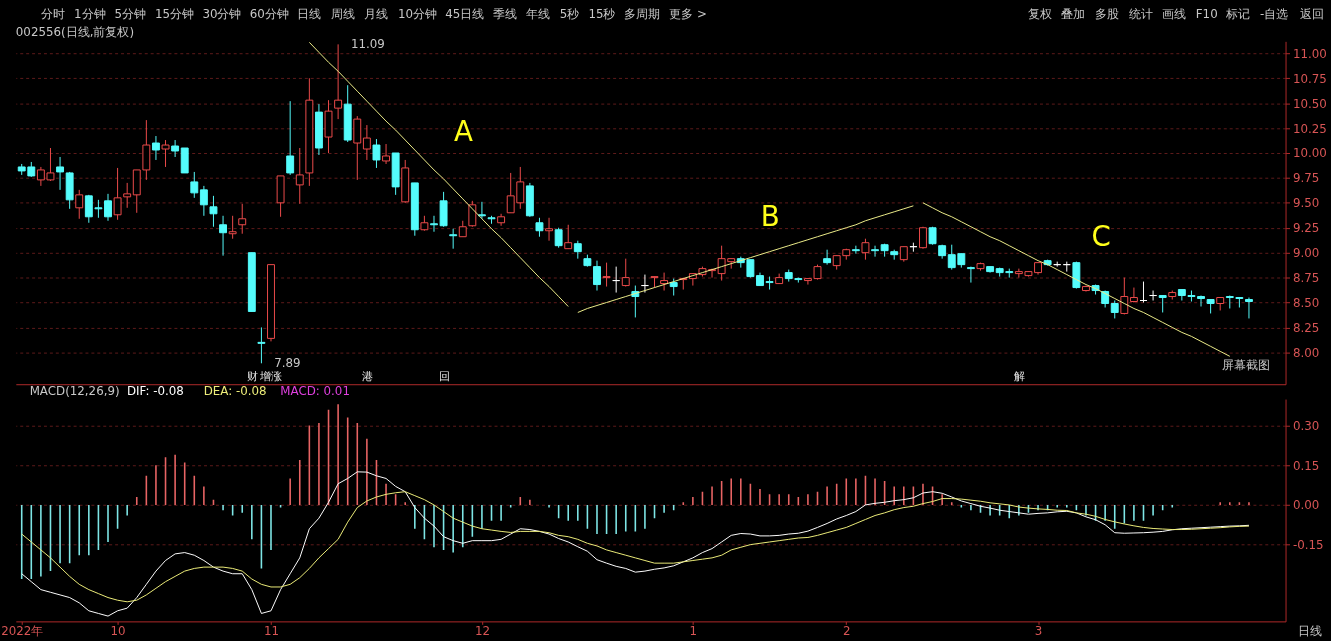 Image resolution: width=1331 pixels, height=643 pixels. What do you see at coordinates (1107, 13) in the screenshot?
I see `text: 多股` at bounding box center [1107, 13].